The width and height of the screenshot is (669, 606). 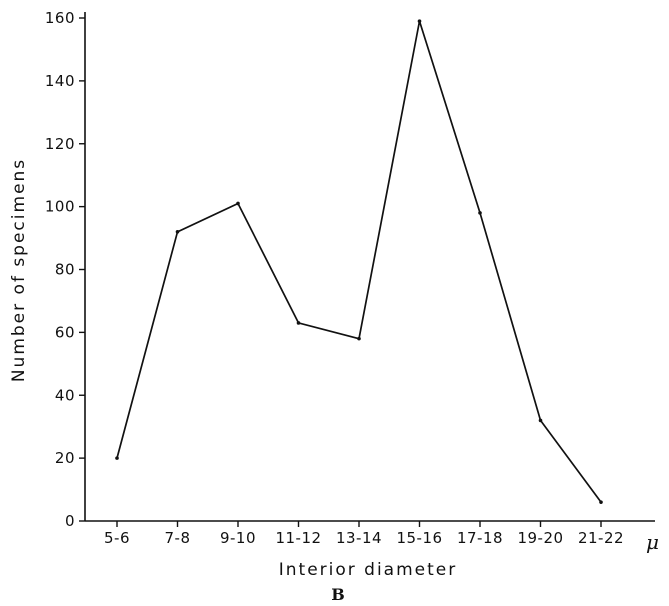 What do you see at coordinates (359, 538) in the screenshot?
I see `x-tick-label: 13-14` at bounding box center [359, 538].